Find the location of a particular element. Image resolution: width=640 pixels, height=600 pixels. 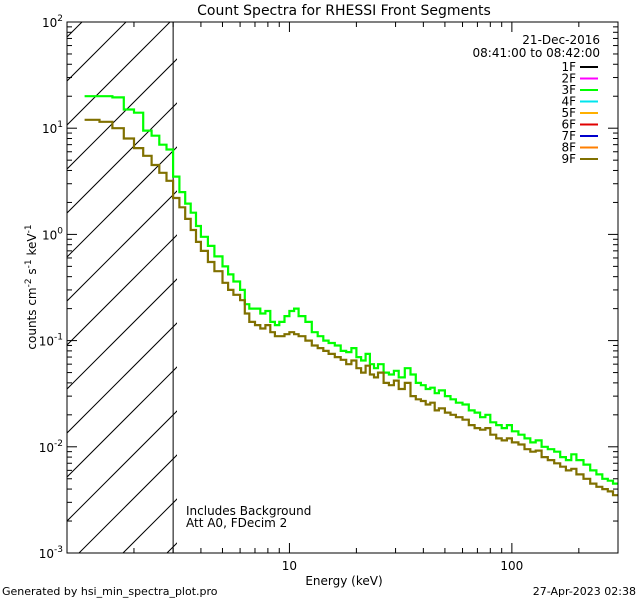

time-range-label: 08:41:00 to 08:42:00 is located at coordinates (536, 53).